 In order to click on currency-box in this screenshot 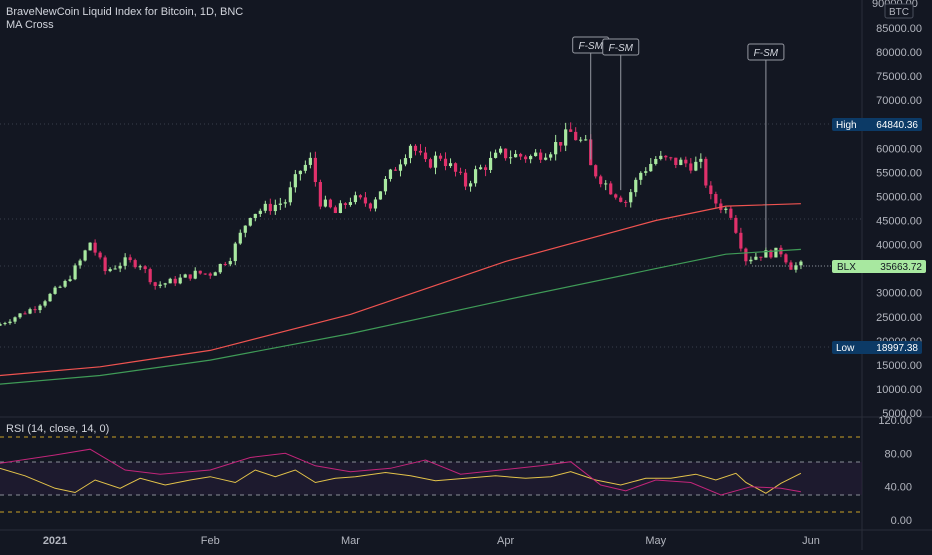, I will do `click(899, 11)`.